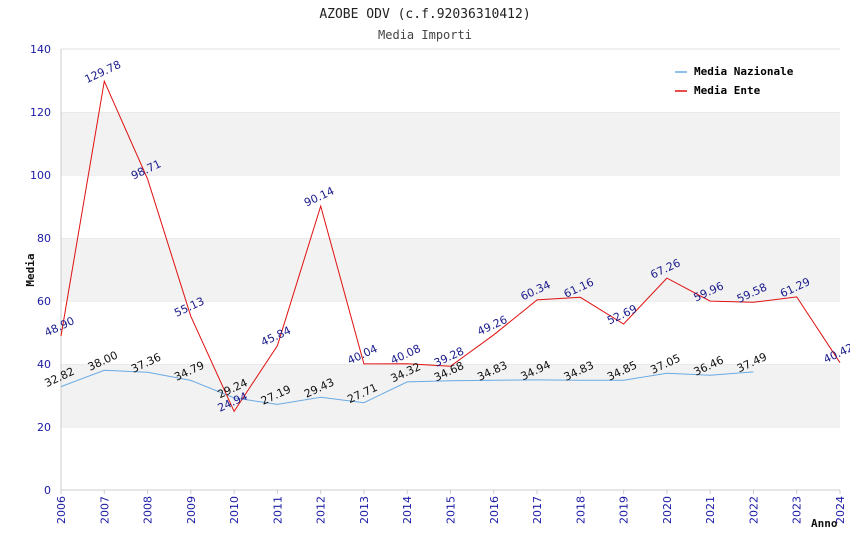 The width and height of the screenshot is (850, 550). Describe the element at coordinates (364, 510) in the screenshot. I see `x-tick-label: 2013` at that location.